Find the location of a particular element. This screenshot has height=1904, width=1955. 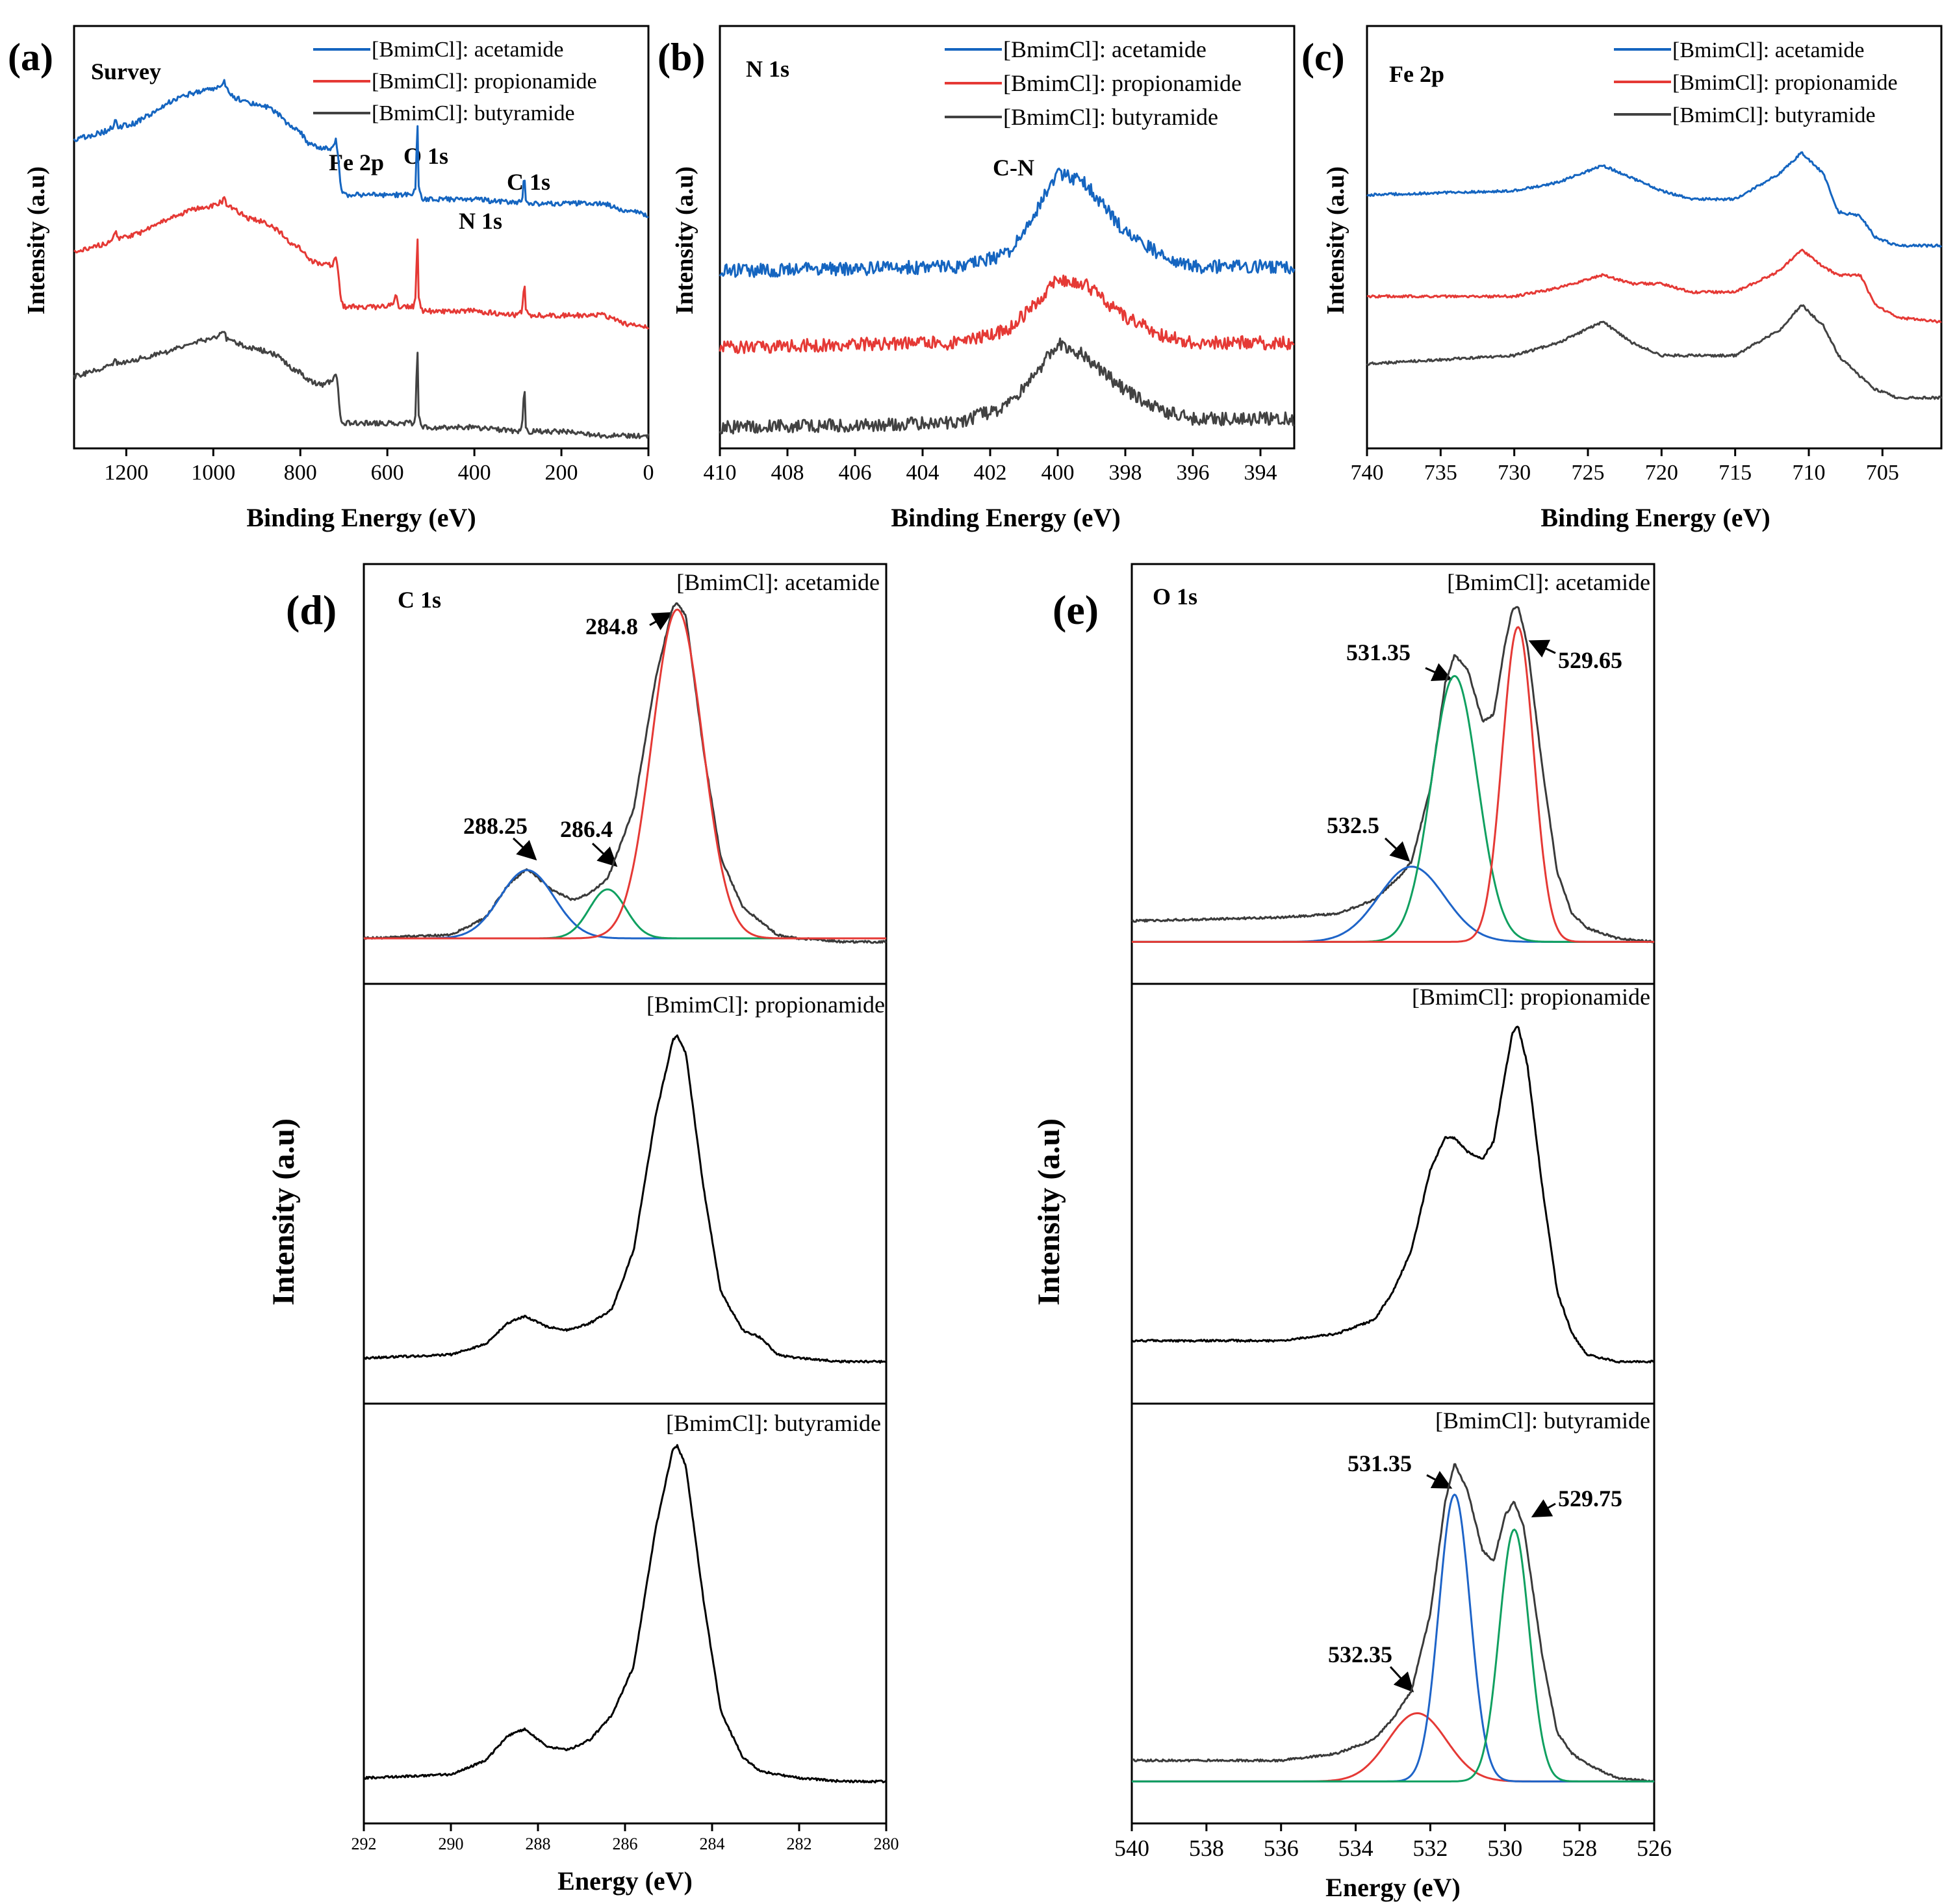

panel-label-e: (e) is located at coordinates (1076, 610).